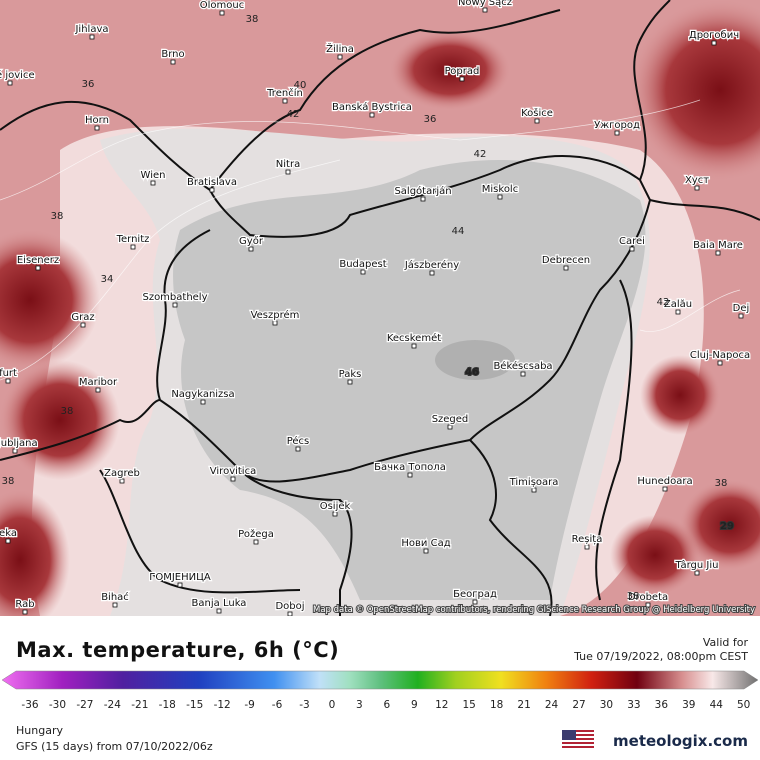  What do you see at coordinates (475, 594) in the screenshot?
I see `city-label: Београд` at bounding box center [475, 594].